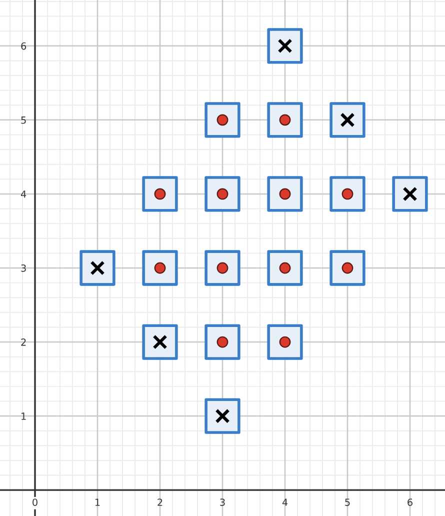  What do you see at coordinates (23, 342) in the screenshot?
I see `y-tick-label: 2` at bounding box center [23, 342].